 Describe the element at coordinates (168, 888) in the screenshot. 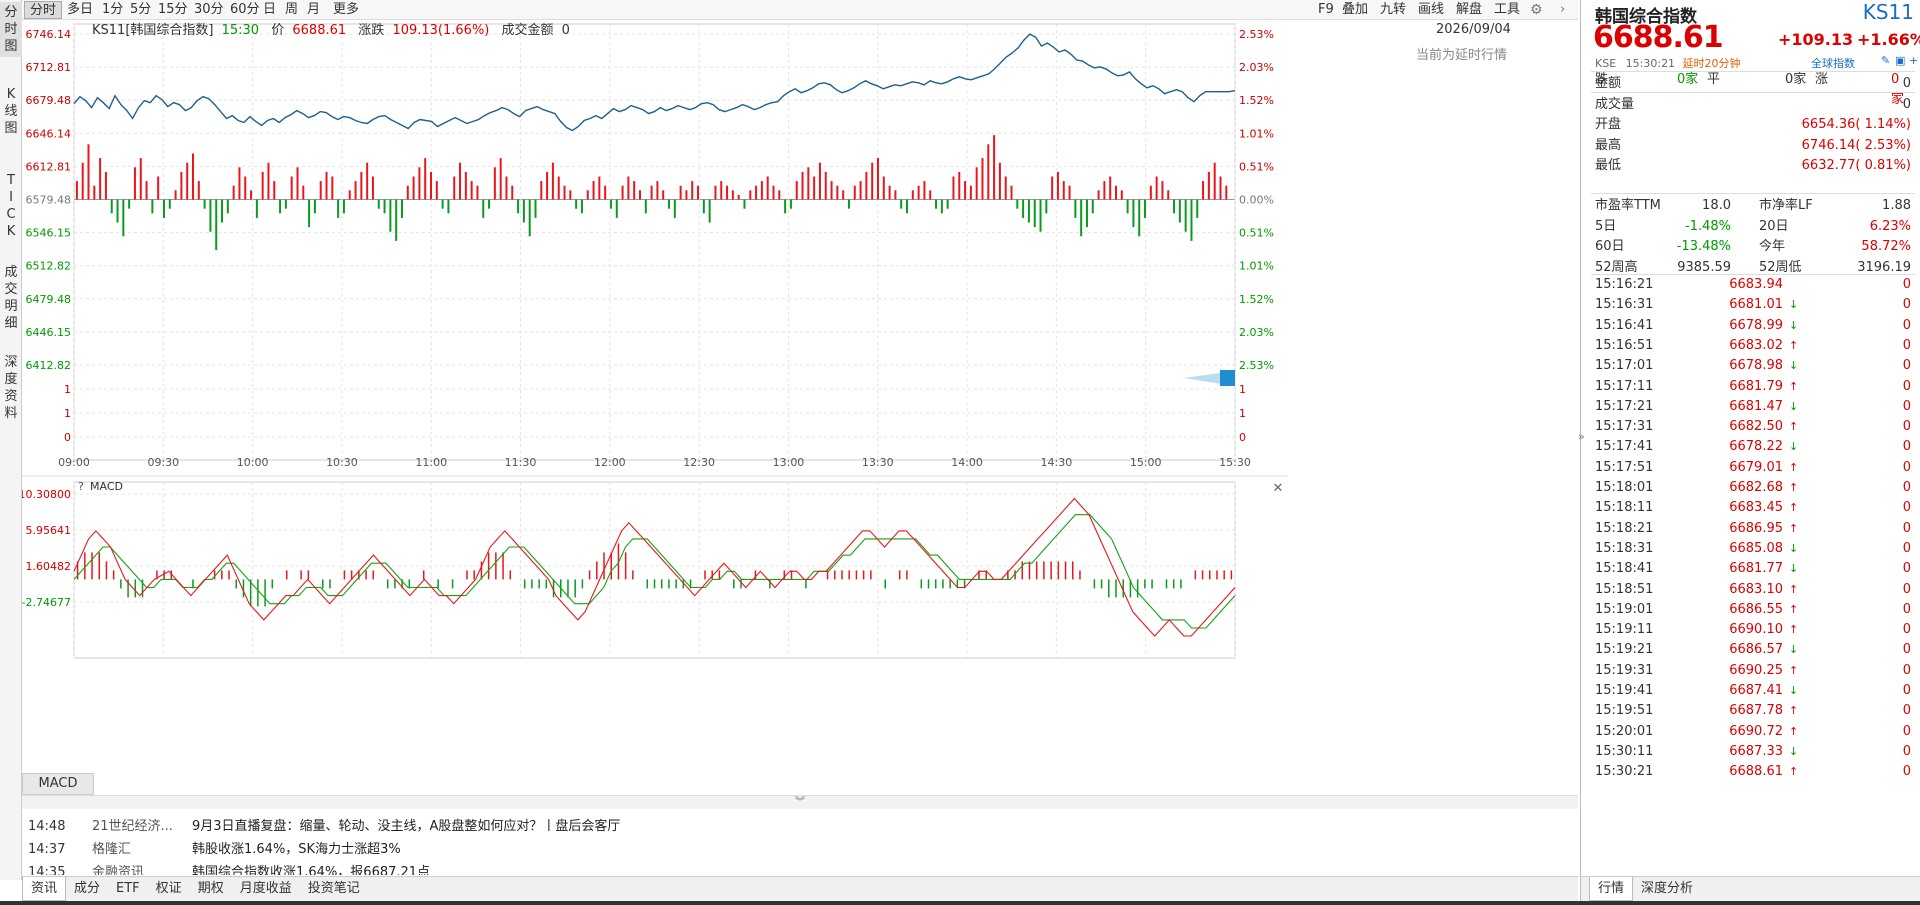

I see `bottom-tab-3: 权证` at that location.